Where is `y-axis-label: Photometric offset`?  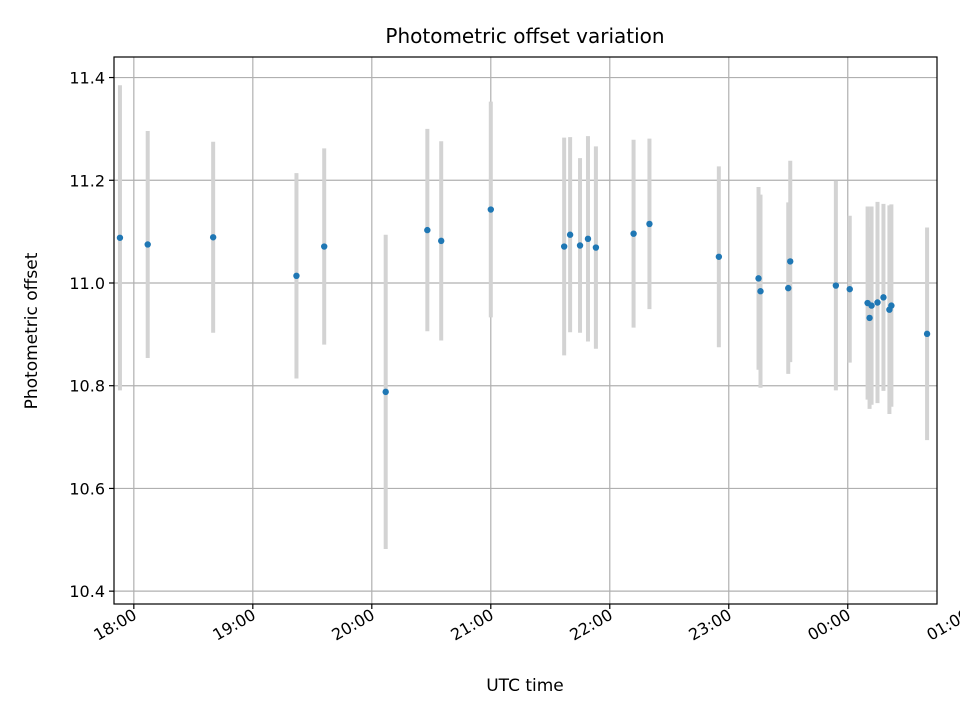 y-axis-label: Photometric offset is located at coordinates (32, 330).